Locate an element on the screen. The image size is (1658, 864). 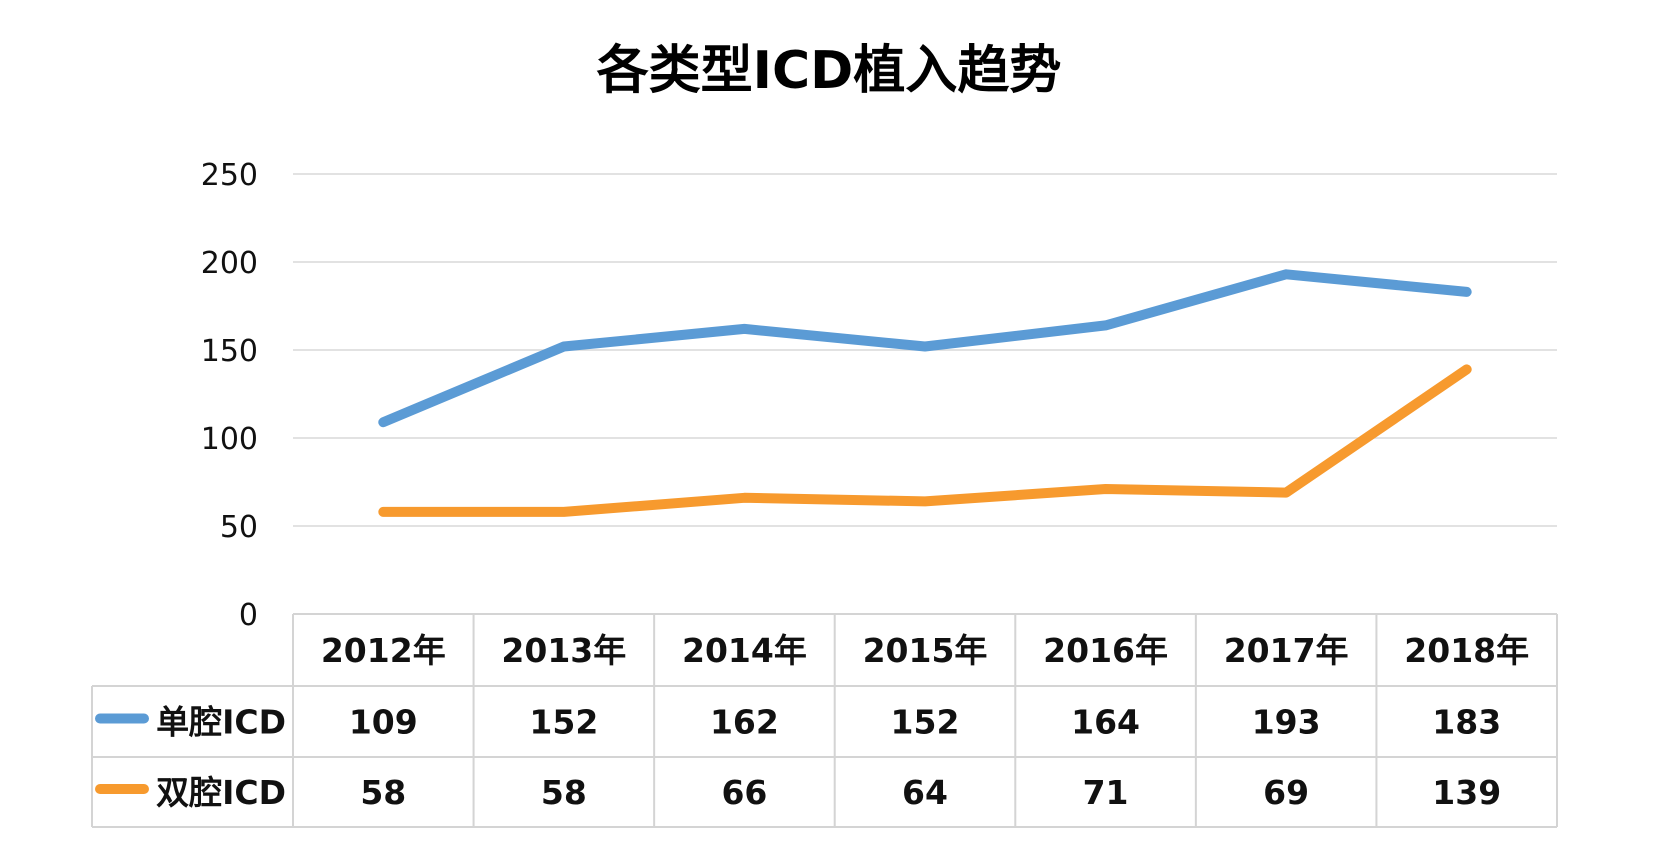
table-value: 139 is located at coordinates (1466, 792).